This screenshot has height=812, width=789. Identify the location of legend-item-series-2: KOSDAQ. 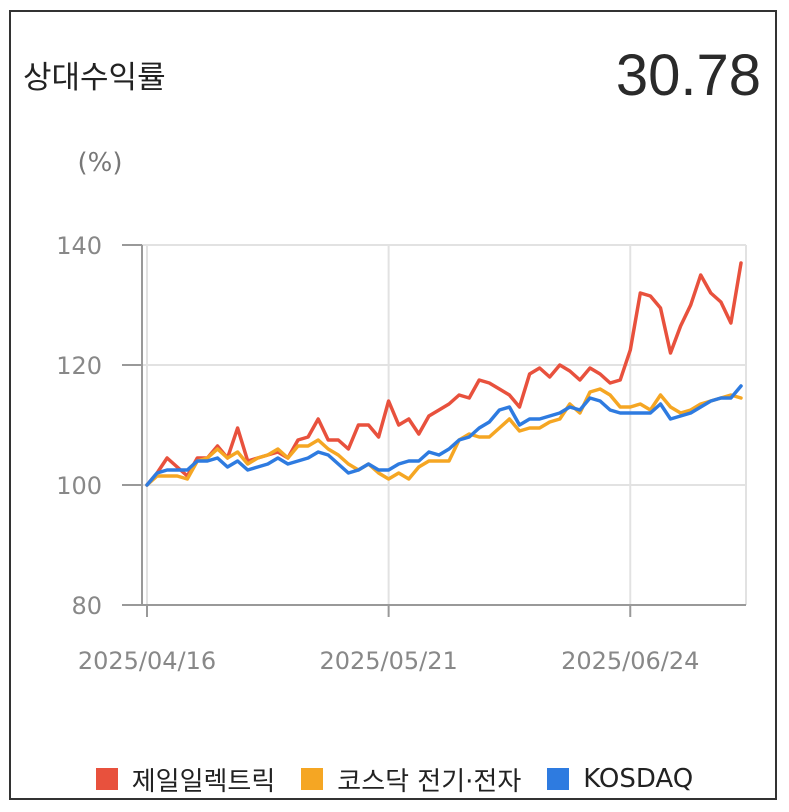
(620, 779).